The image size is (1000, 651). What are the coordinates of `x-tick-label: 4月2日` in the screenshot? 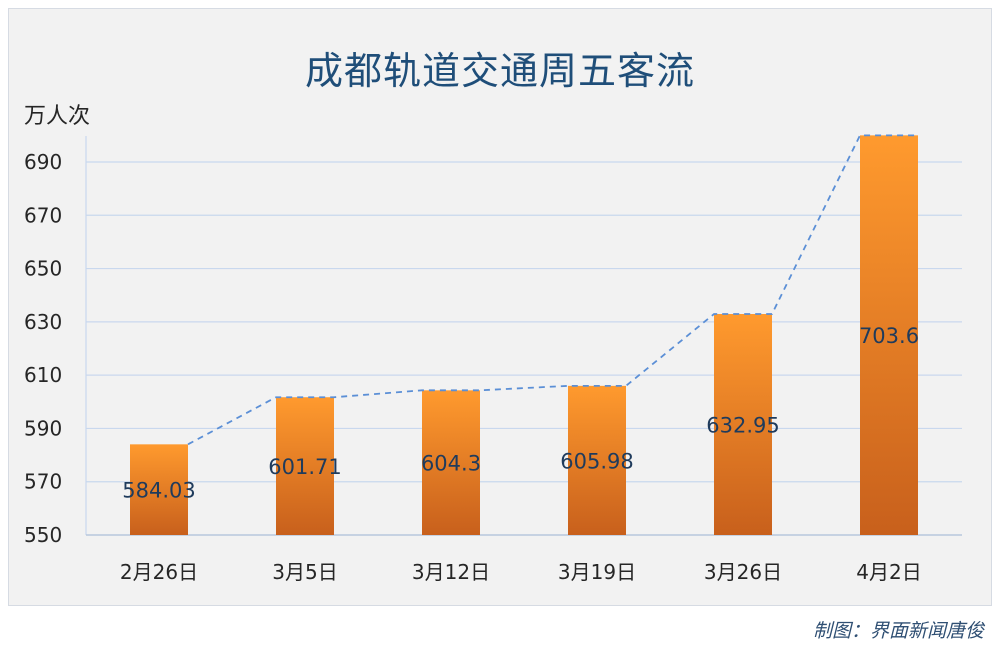 It's located at (888, 572).